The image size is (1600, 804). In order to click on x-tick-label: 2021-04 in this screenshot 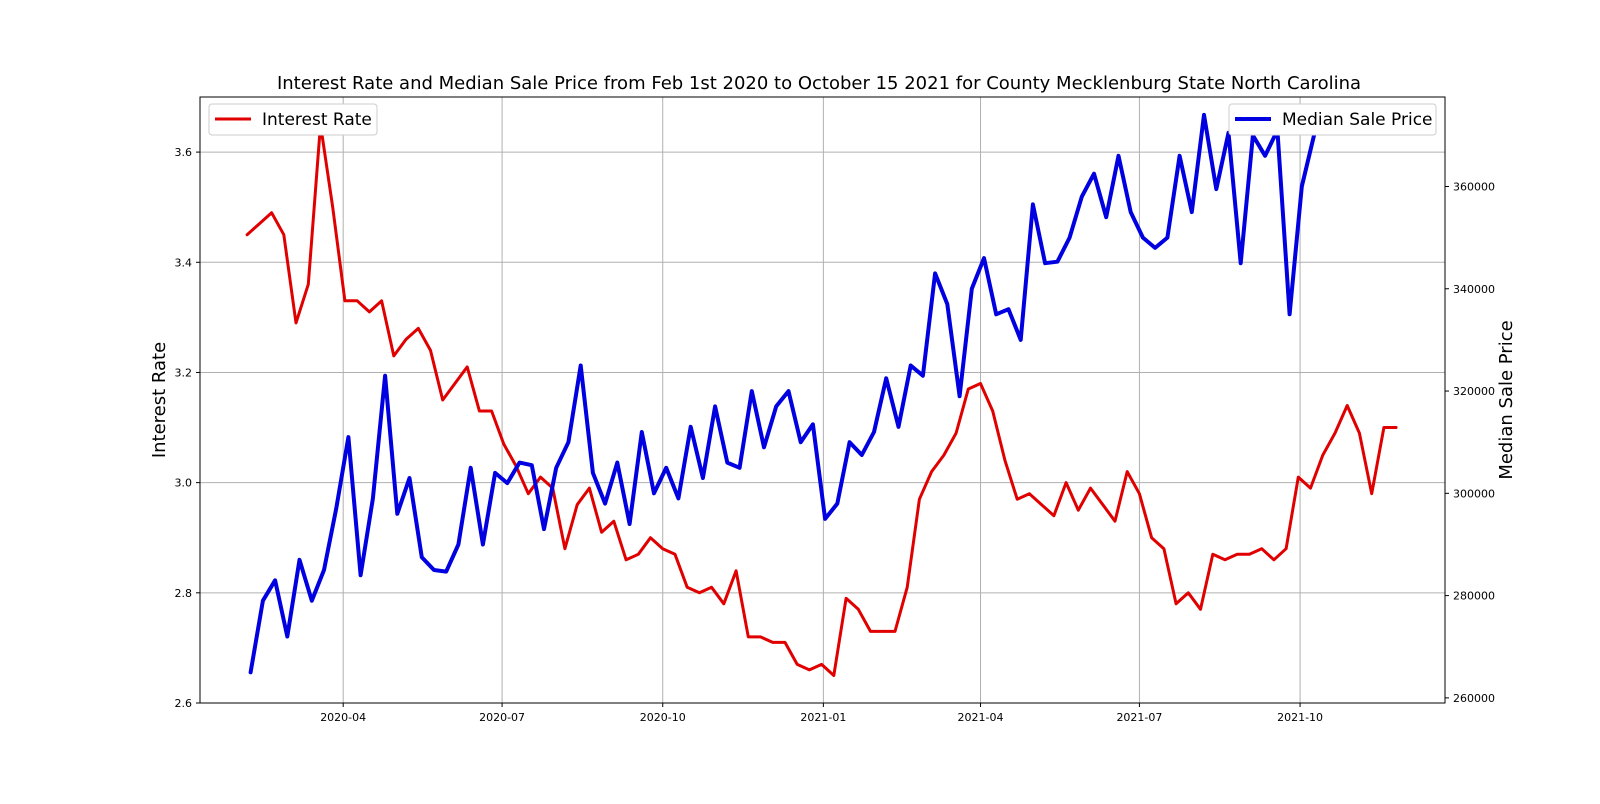, I will do `click(981, 717)`.